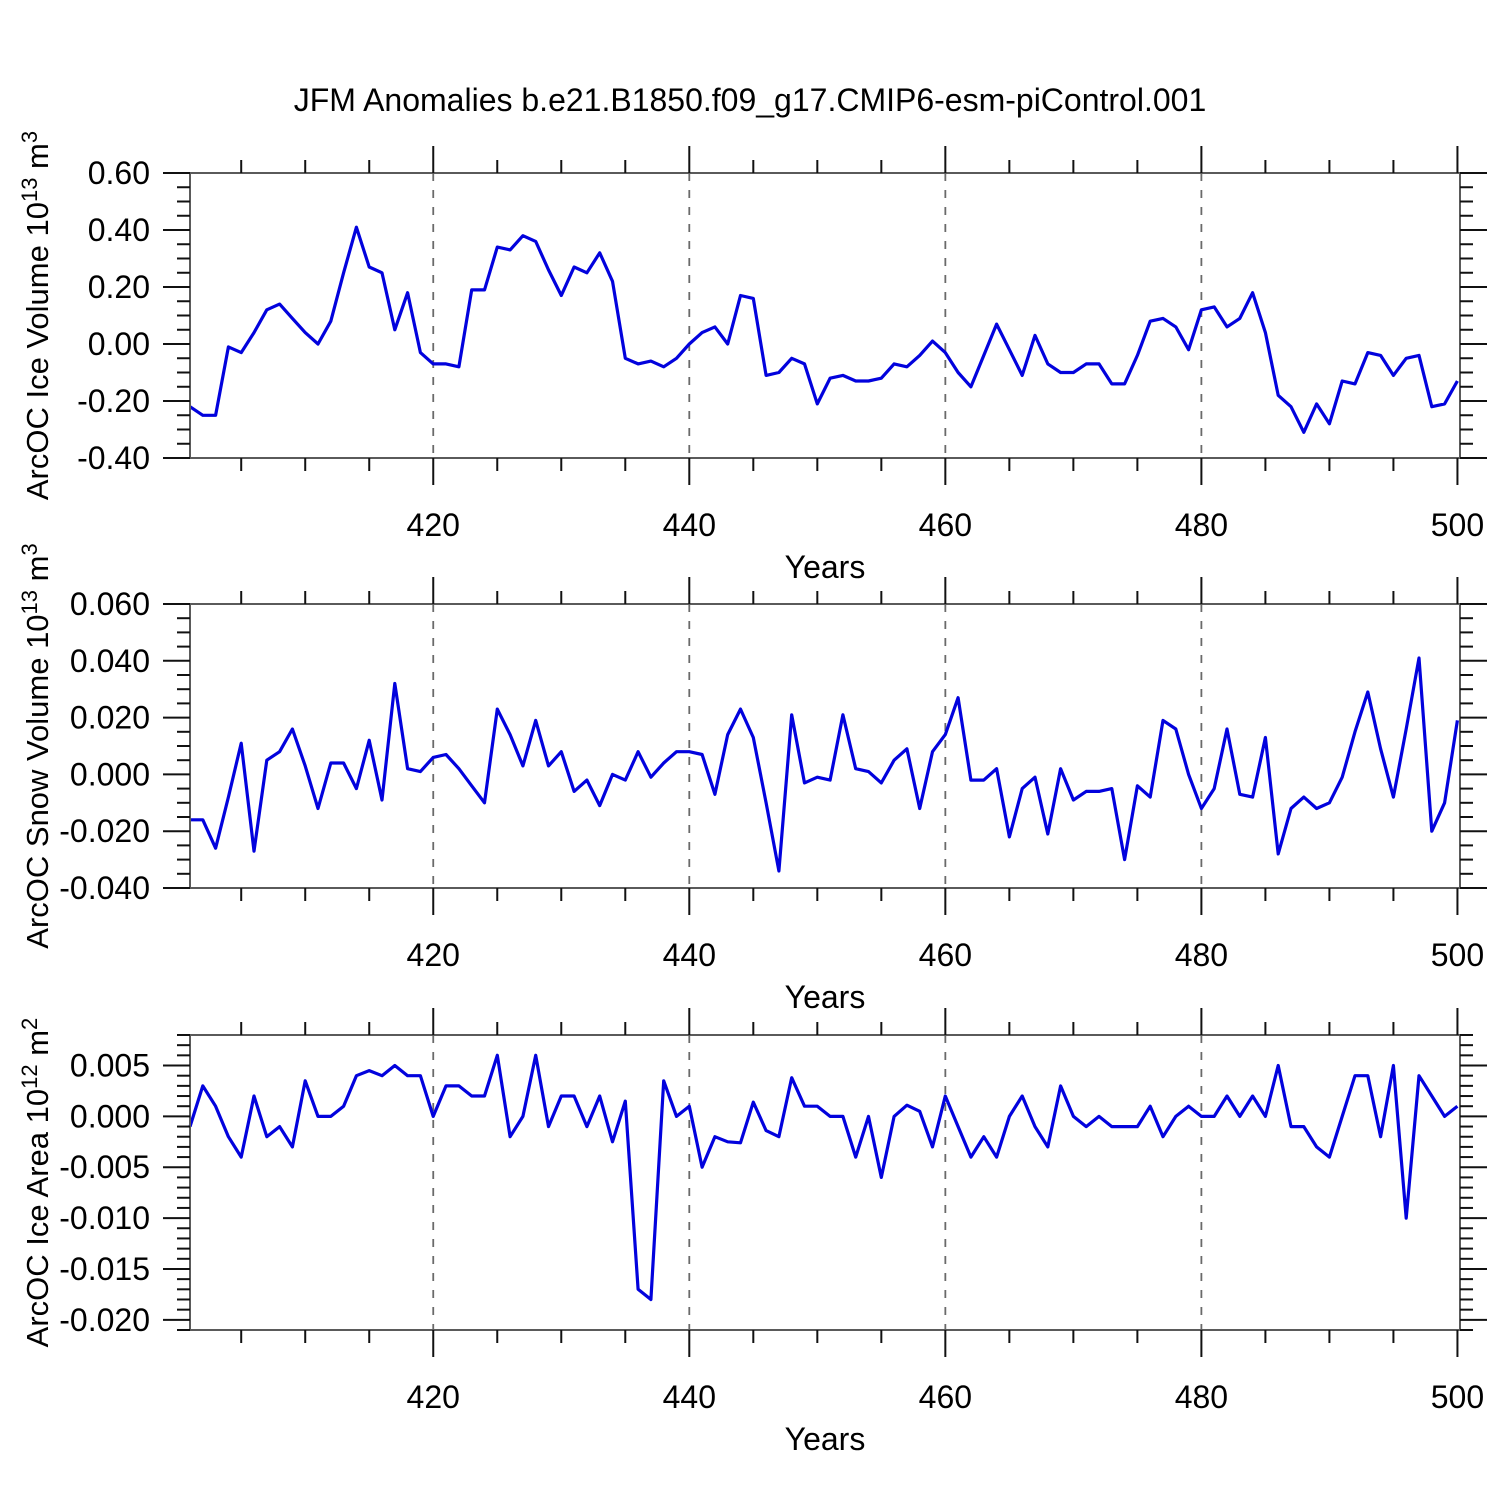  I want to click on data-line-ice-volume, so click(824, 329).